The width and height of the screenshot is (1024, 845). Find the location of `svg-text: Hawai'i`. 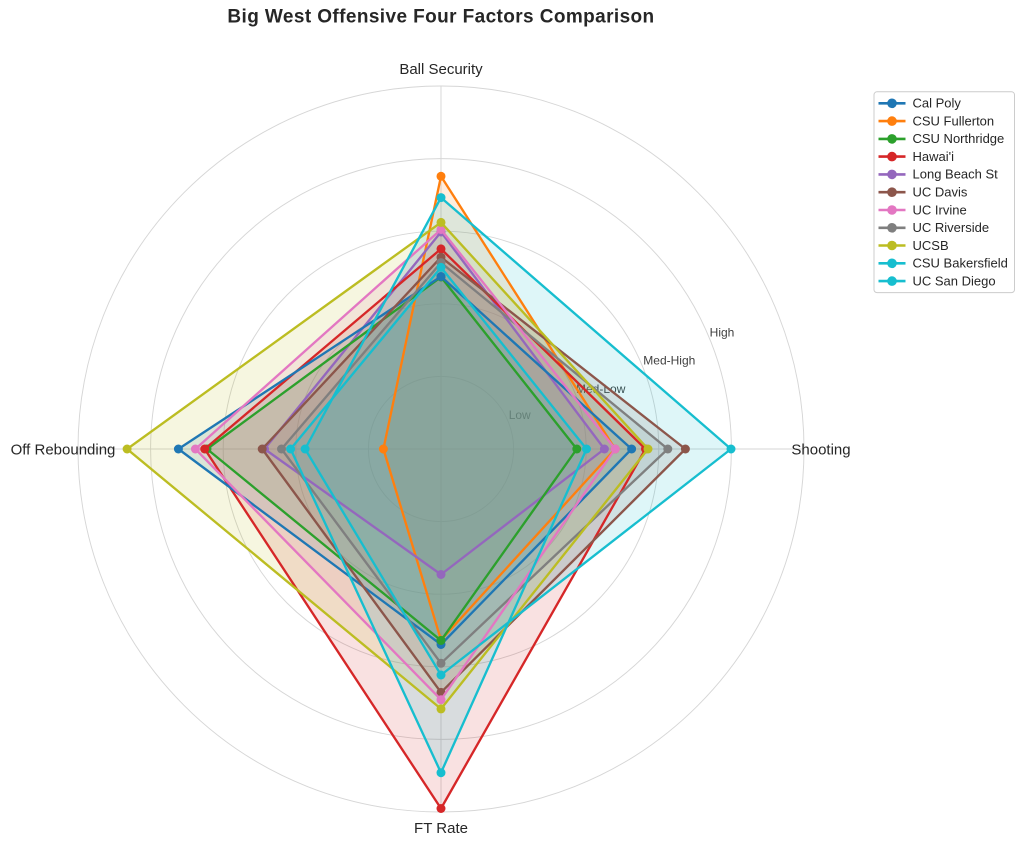

svg-text: Hawai'i is located at coordinates (934, 156).